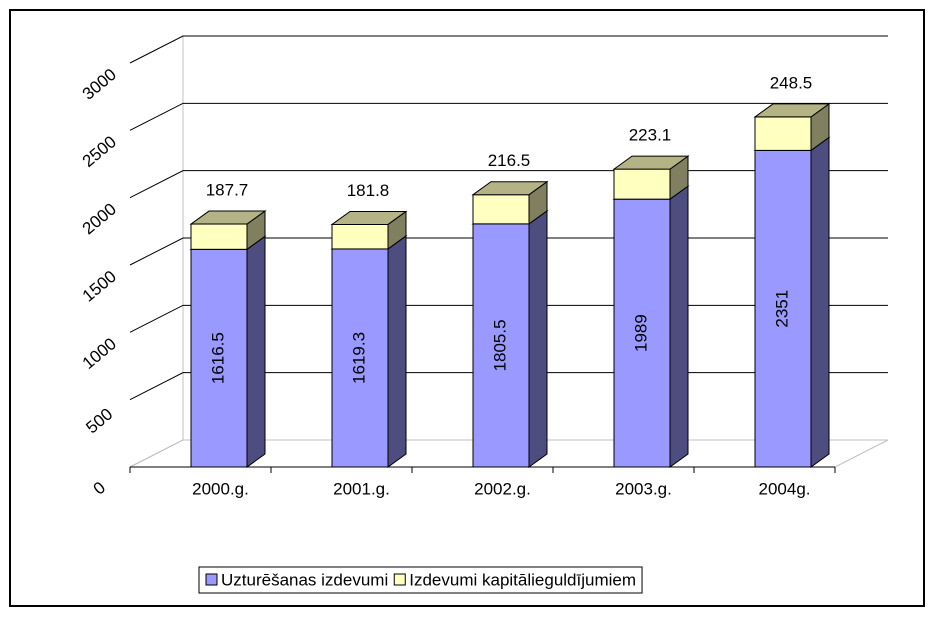  I want to click on legend-label: Uzturēšanas izdevumi, so click(304, 579).